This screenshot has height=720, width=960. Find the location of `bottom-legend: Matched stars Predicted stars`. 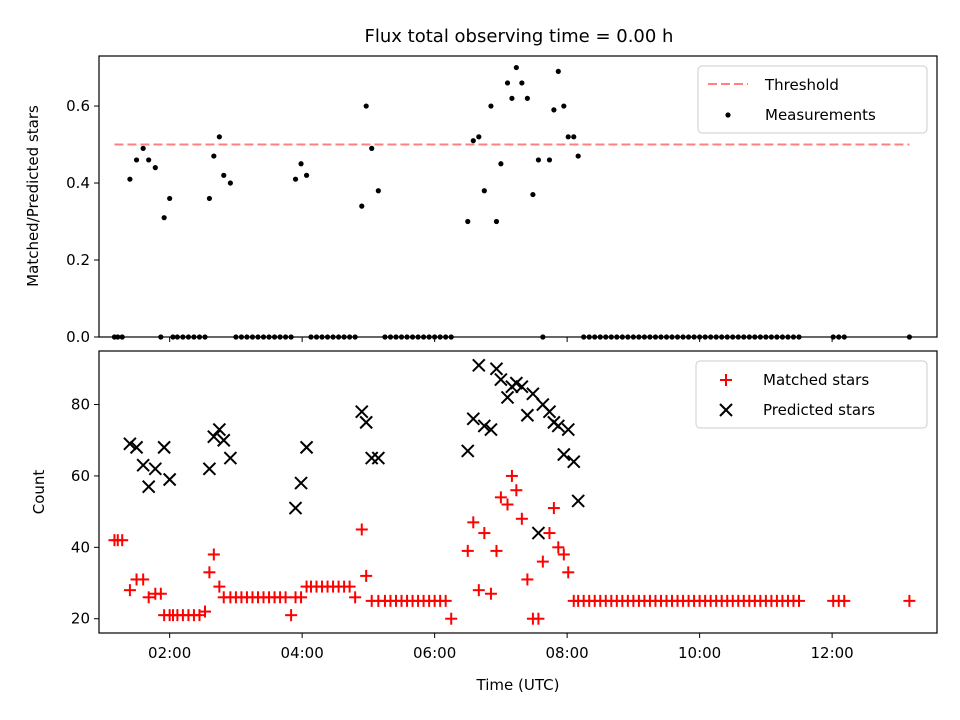

bottom-legend: Matched stars Predicted stars is located at coordinates (811, 394).